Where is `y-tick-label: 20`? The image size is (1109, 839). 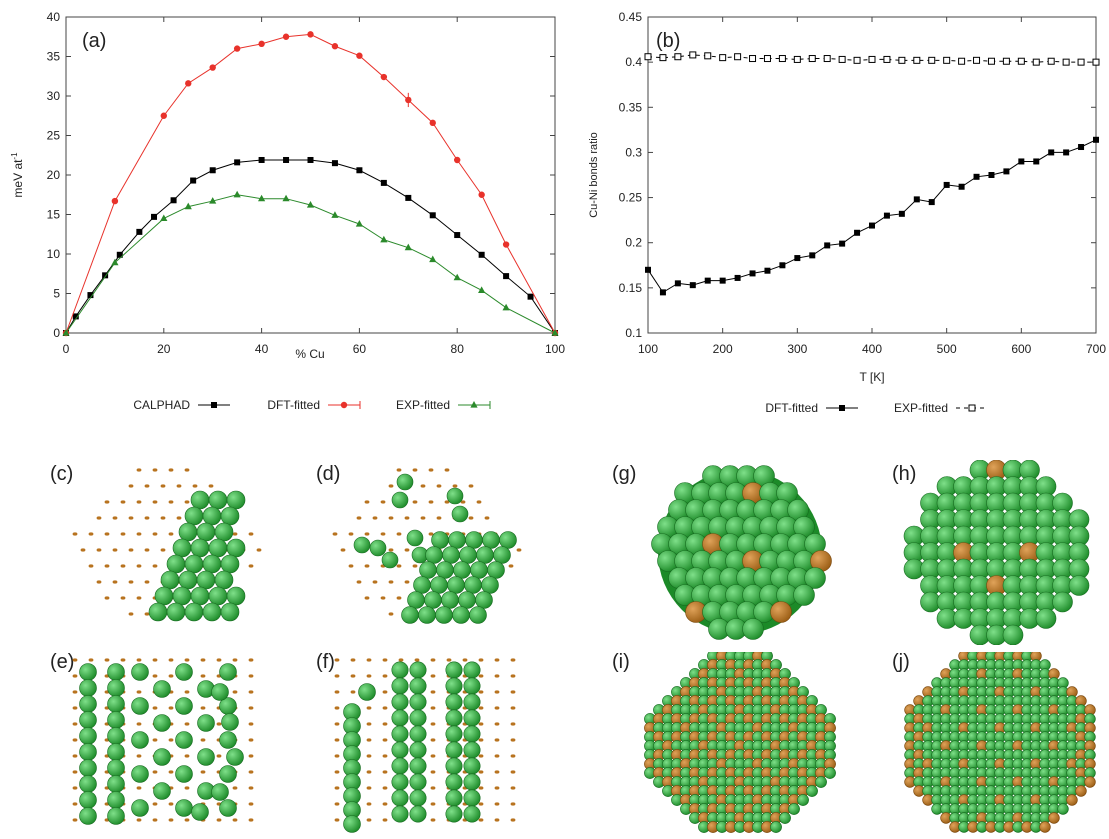
y-tick-label: 20 is located at coordinates (54, 175).